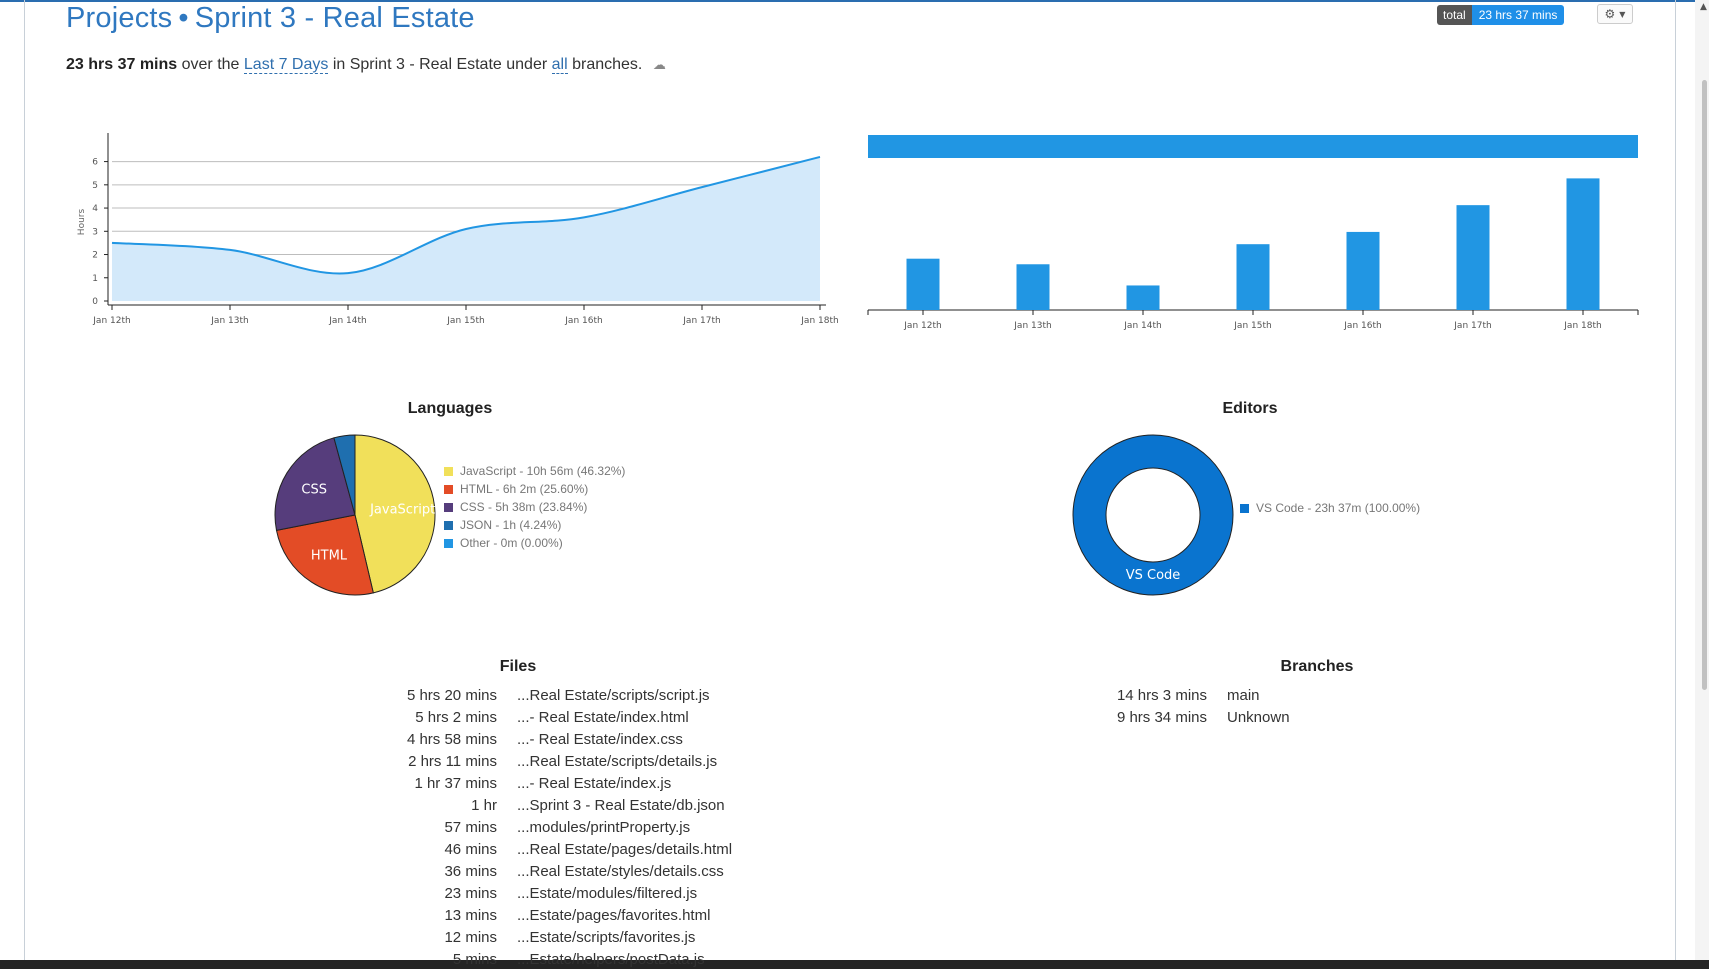 The image size is (1709, 970). What do you see at coordinates (1250, 408) in the screenshot?
I see `editors-title: Editors` at bounding box center [1250, 408].